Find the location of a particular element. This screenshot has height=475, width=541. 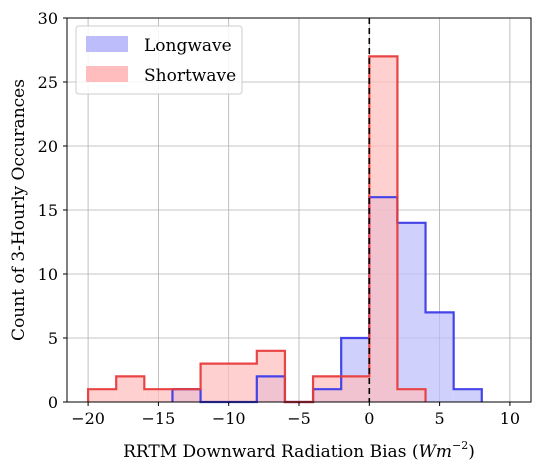

y-tick-label: 10 is located at coordinates (48, 274).